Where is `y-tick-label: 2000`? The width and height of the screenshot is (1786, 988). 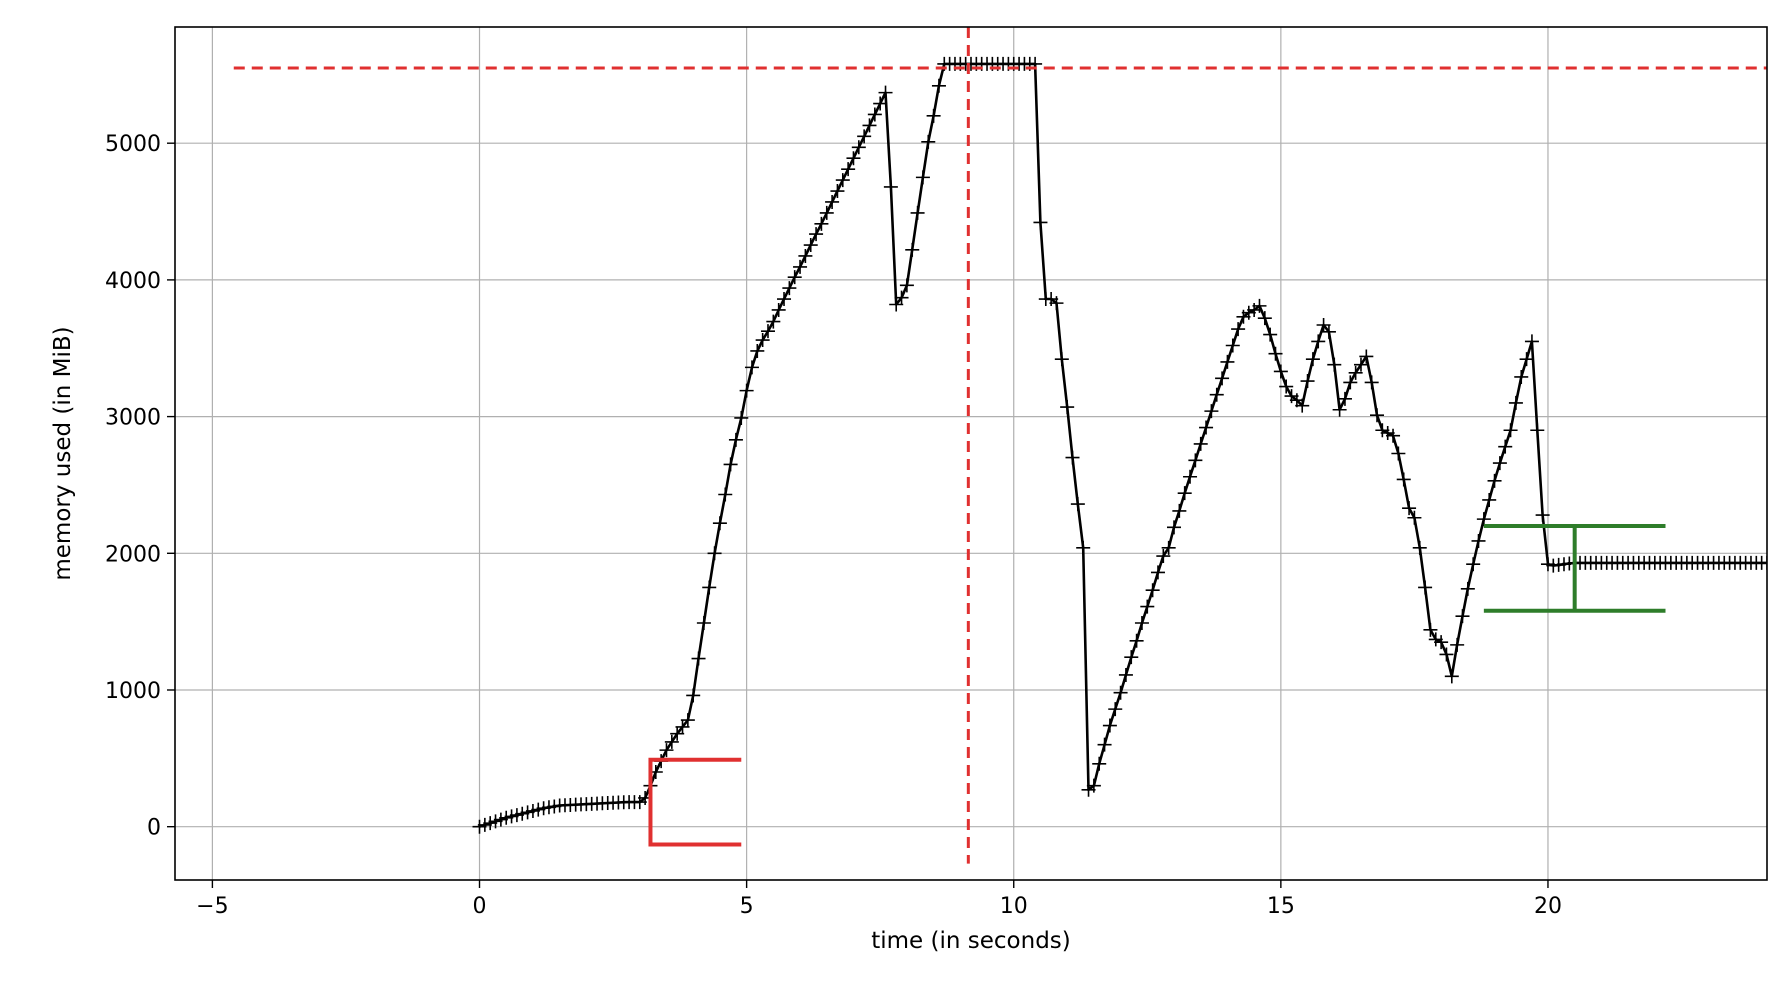
y-tick-label: 2000 is located at coordinates (133, 554).